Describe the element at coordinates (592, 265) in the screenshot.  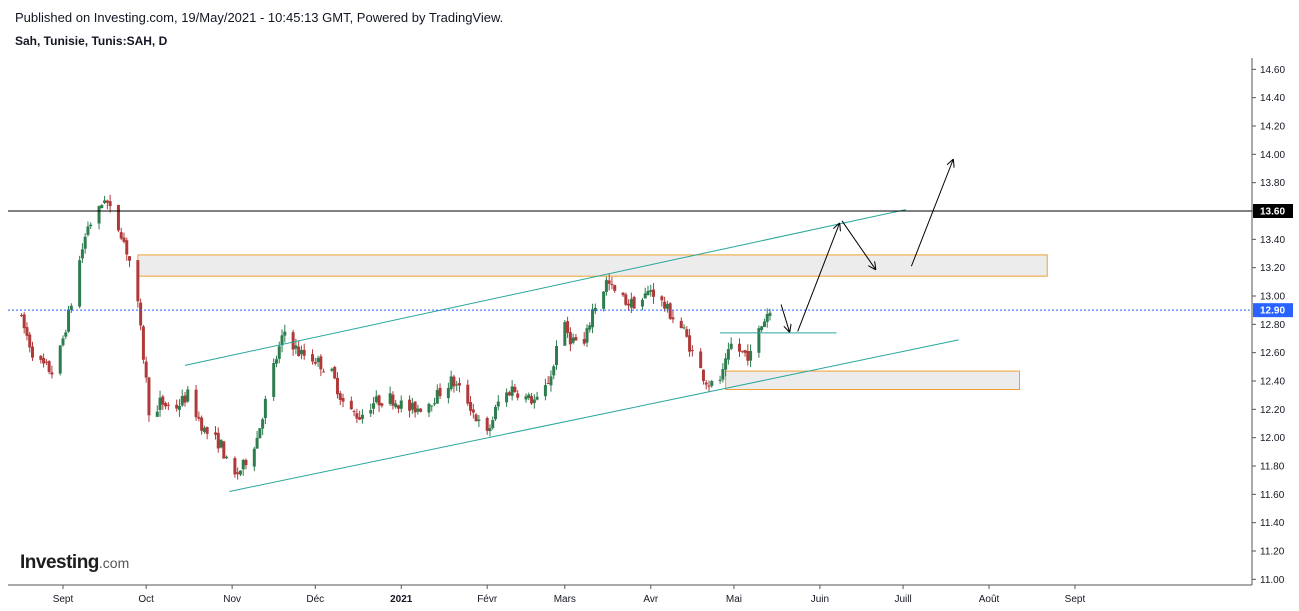
I see `resistance-zone` at that location.